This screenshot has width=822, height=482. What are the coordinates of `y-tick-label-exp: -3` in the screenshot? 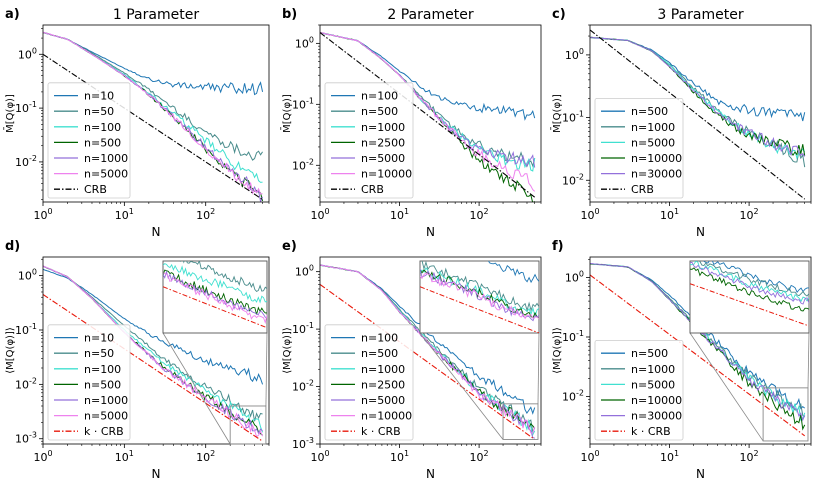 It's located at (33, 435).